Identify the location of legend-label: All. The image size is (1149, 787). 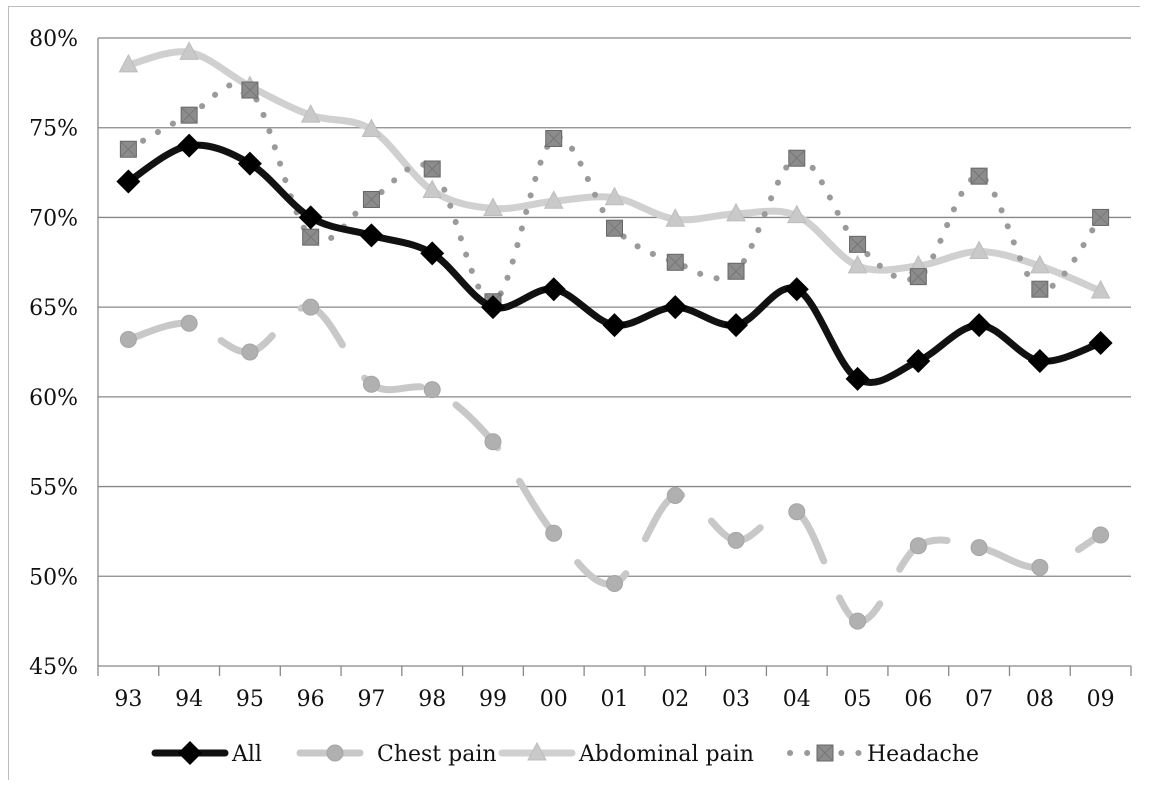
(246, 754).